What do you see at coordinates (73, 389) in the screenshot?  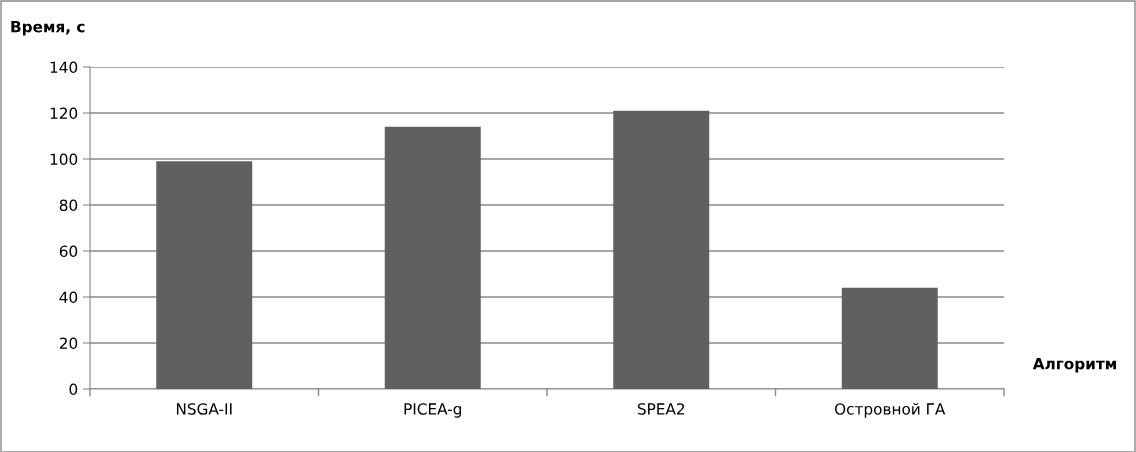 I see `y-tick-label: 0` at bounding box center [73, 389].